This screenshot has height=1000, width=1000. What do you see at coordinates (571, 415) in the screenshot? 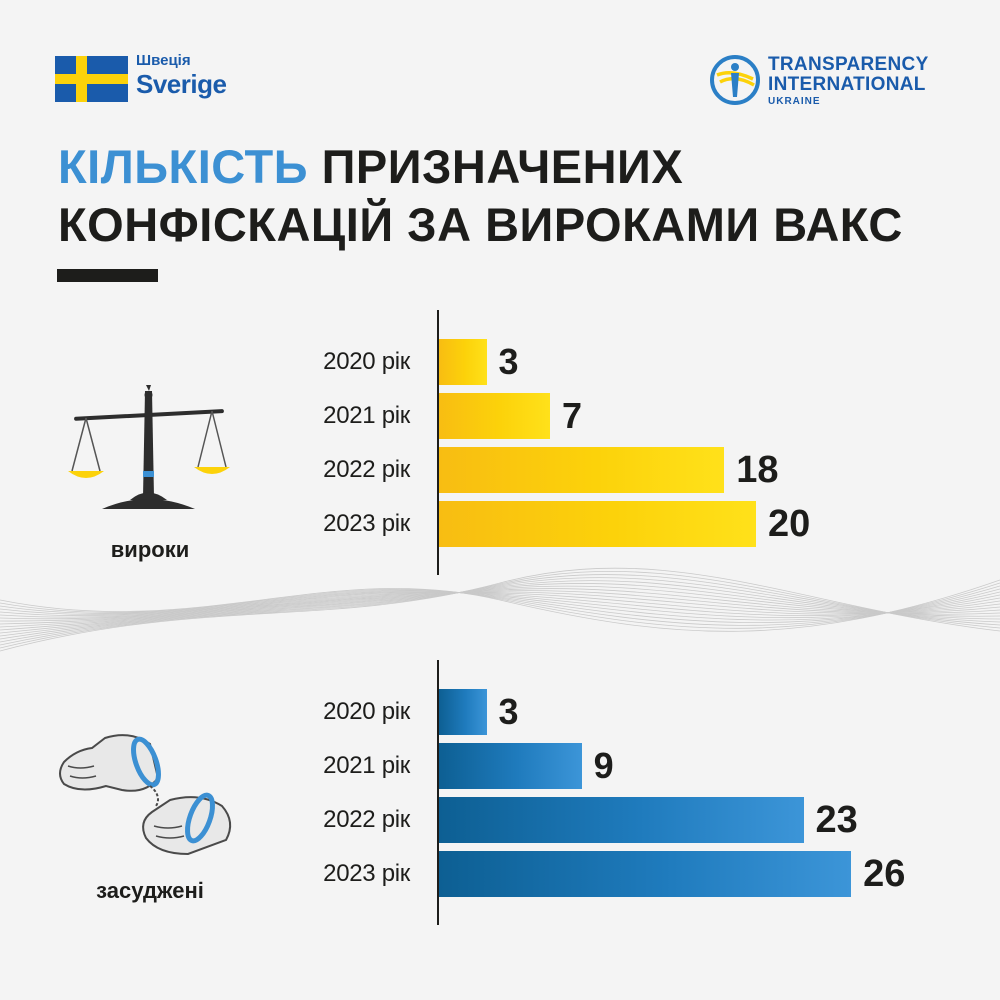
I see `verdicts-bar-value: 7` at bounding box center [571, 415].